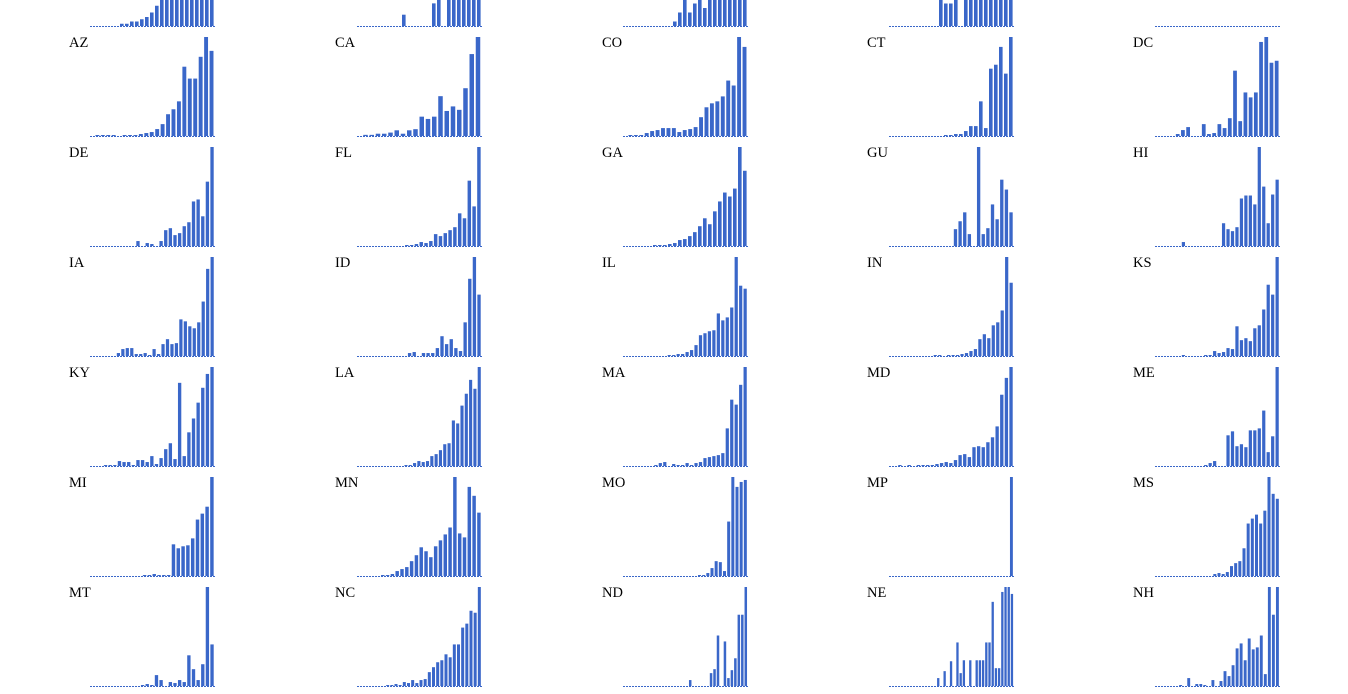 This screenshot has width=1348, height=694. What do you see at coordinates (345, 593) in the screenshot?
I see `panel-label: NC` at bounding box center [345, 593].